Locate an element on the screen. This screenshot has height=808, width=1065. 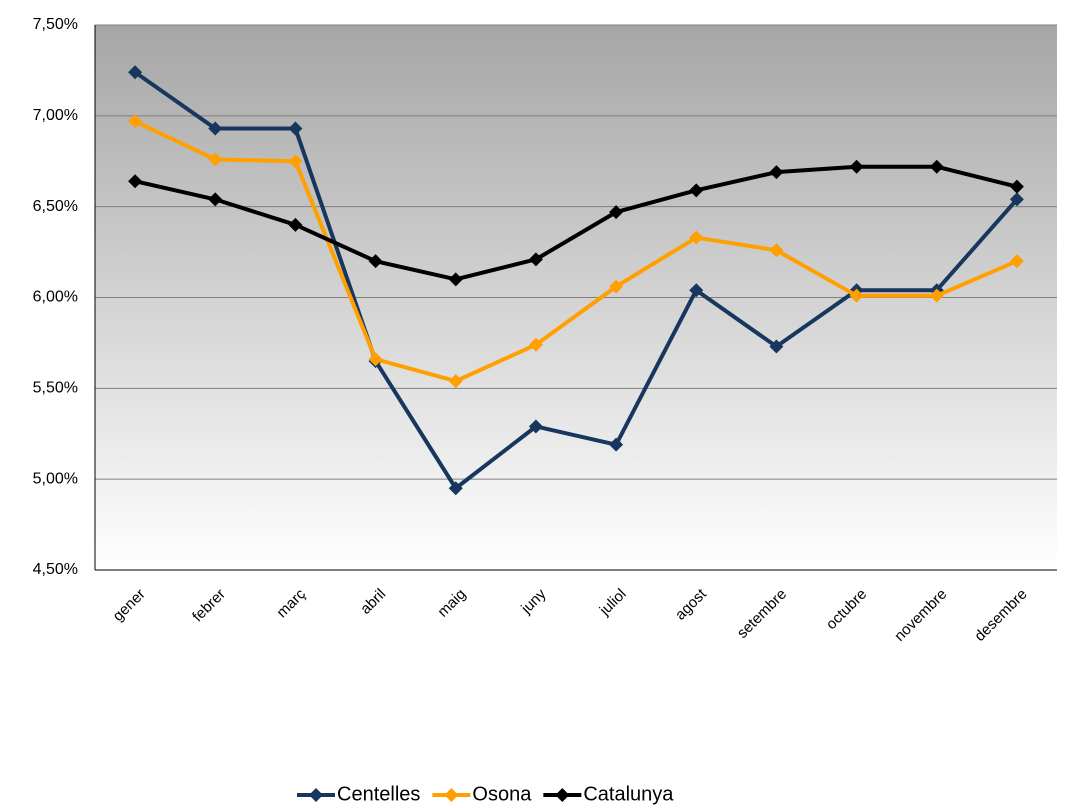
y-tick-label: 5,50% is located at coordinates (55, 388).